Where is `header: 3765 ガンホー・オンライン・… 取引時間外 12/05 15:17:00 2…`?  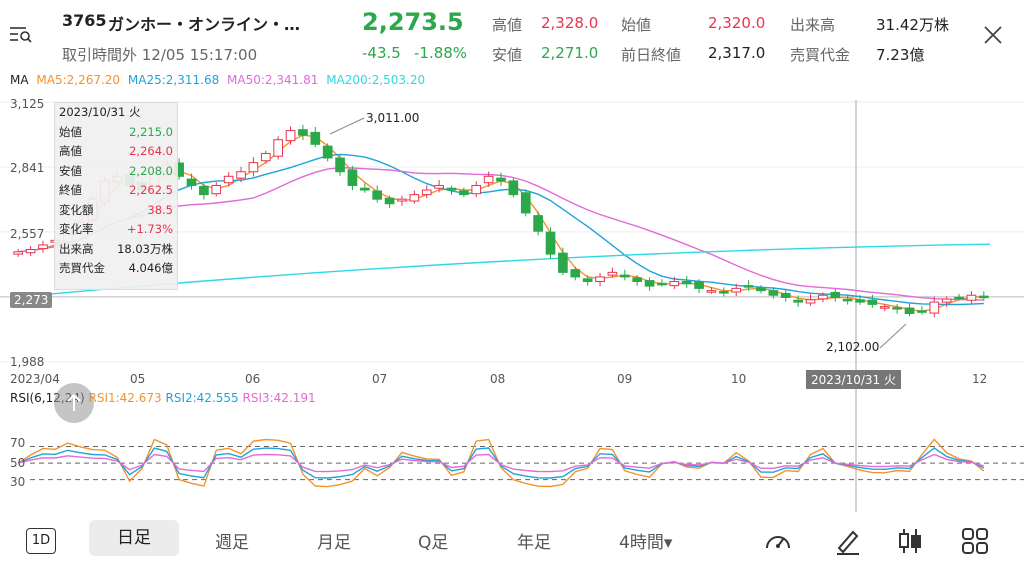 header: 3765 ガンホー・オンライン・… 取引時間外 12/05 15:17:00 2… is located at coordinates (512, 35).